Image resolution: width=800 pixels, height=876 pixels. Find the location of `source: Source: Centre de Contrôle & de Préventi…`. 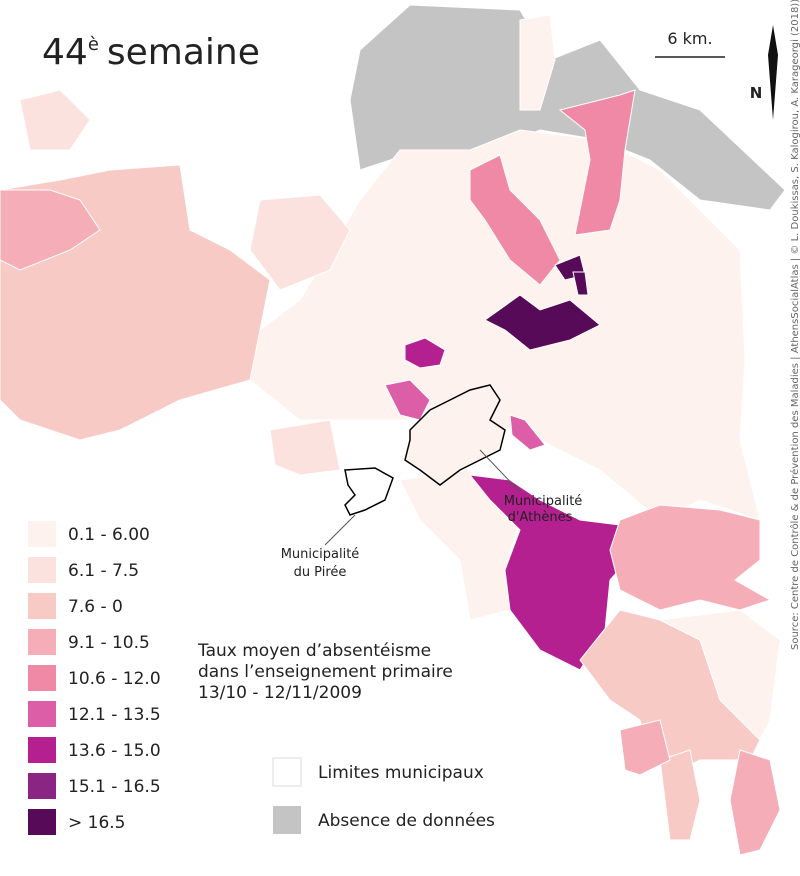

source: Source: Centre de Contrôle & de Préventi… is located at coordinates (794, 325).